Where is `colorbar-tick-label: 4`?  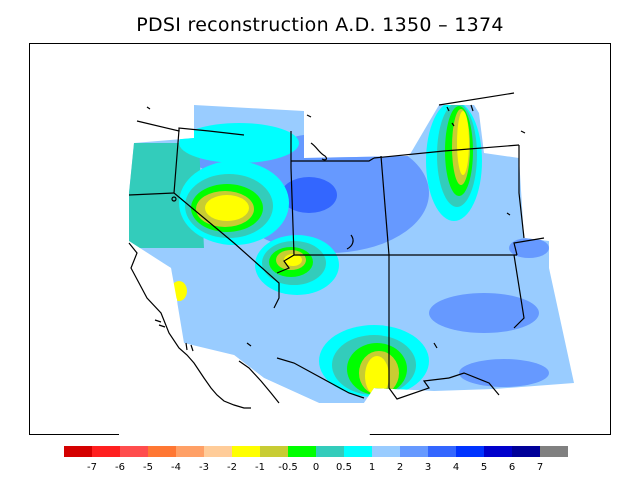
colorbar-tick-label: 4 is located at coordinates (456, 467).